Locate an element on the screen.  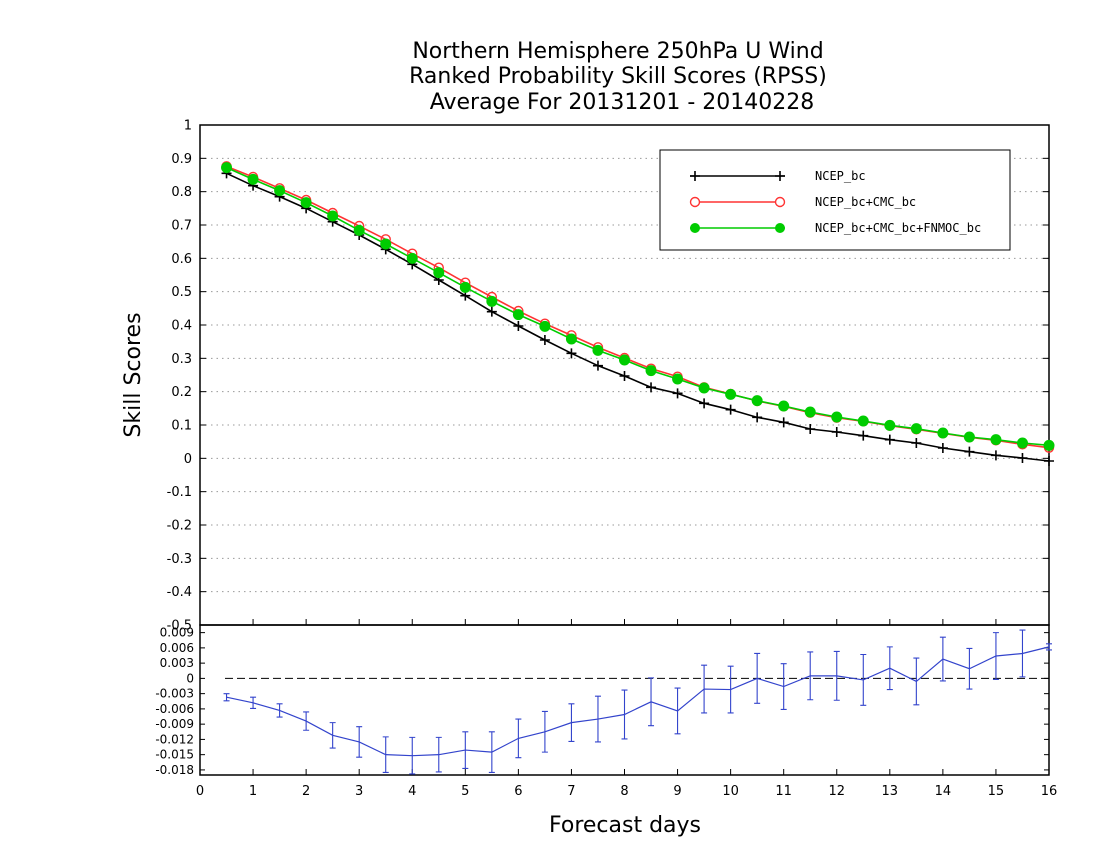
difference-series is located at coordinates (637, 702).